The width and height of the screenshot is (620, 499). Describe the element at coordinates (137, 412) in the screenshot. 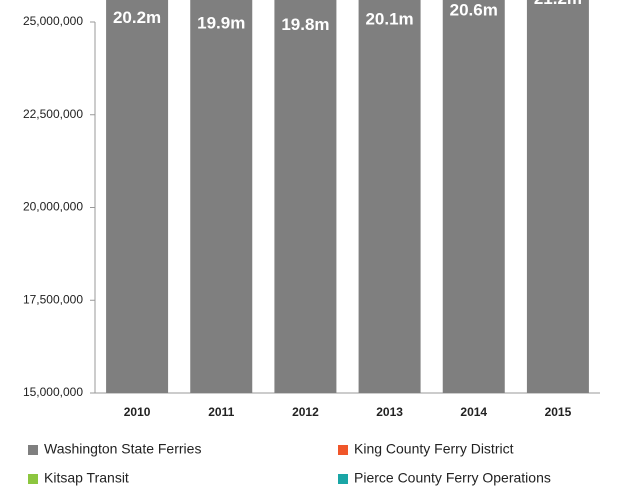

I see `x-tick-label: 2010` at that location.